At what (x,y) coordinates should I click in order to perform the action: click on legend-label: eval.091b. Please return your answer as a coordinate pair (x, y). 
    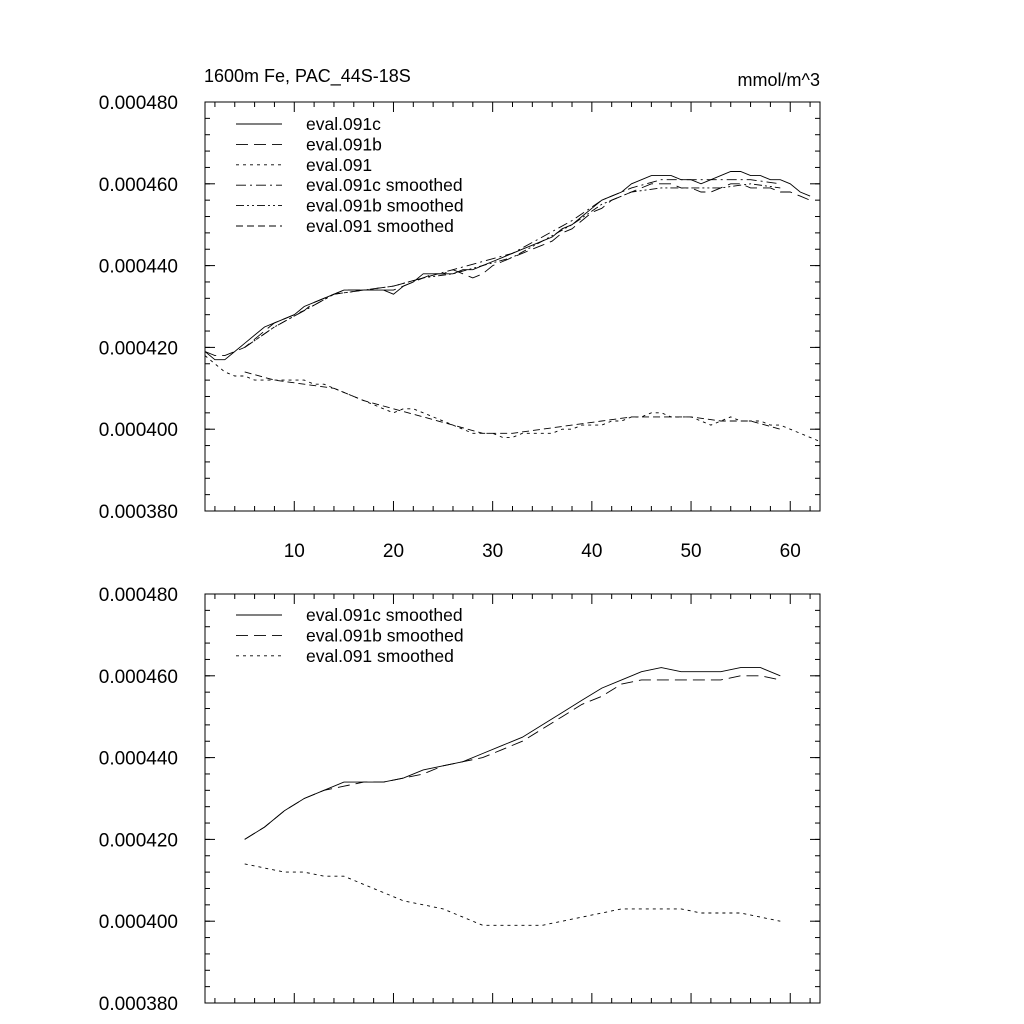
    Looking at the image, I should click on (344, 144).